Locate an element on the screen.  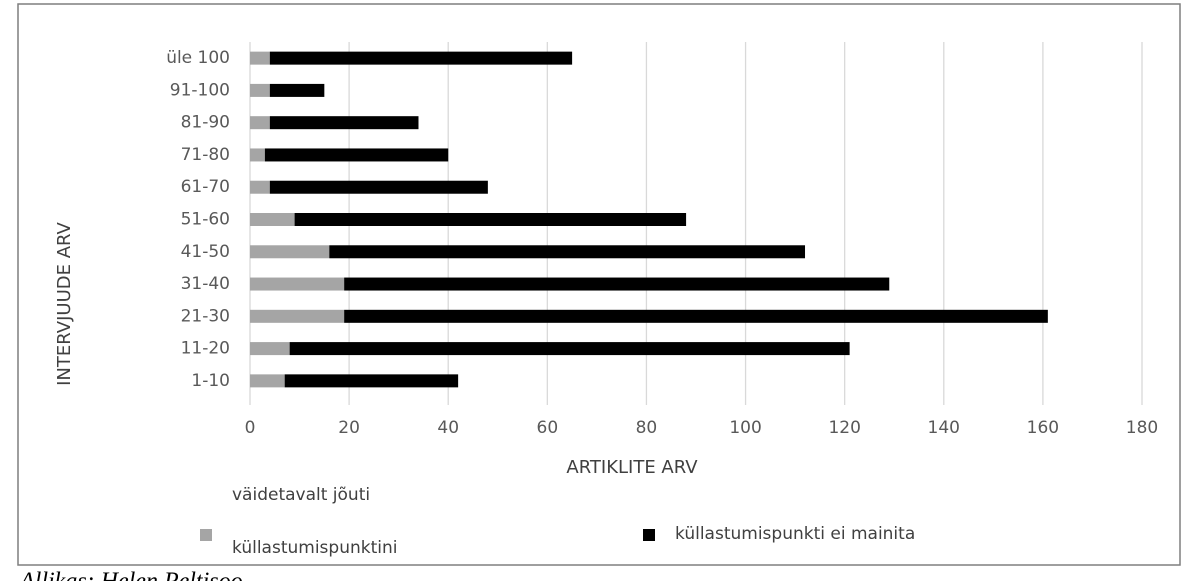
legend-label: küllastumispunkti ei mainita is located at coordinates (795, 534).